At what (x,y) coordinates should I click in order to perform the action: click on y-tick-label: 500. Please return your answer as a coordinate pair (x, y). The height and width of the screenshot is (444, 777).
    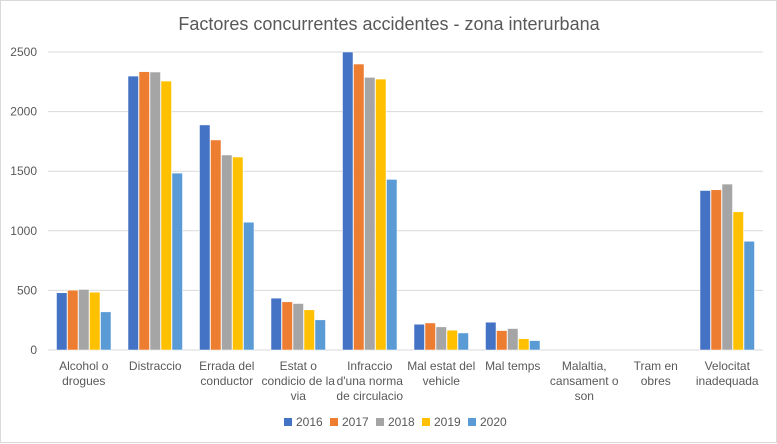
    Looking at the image, I should click on (27, 290).